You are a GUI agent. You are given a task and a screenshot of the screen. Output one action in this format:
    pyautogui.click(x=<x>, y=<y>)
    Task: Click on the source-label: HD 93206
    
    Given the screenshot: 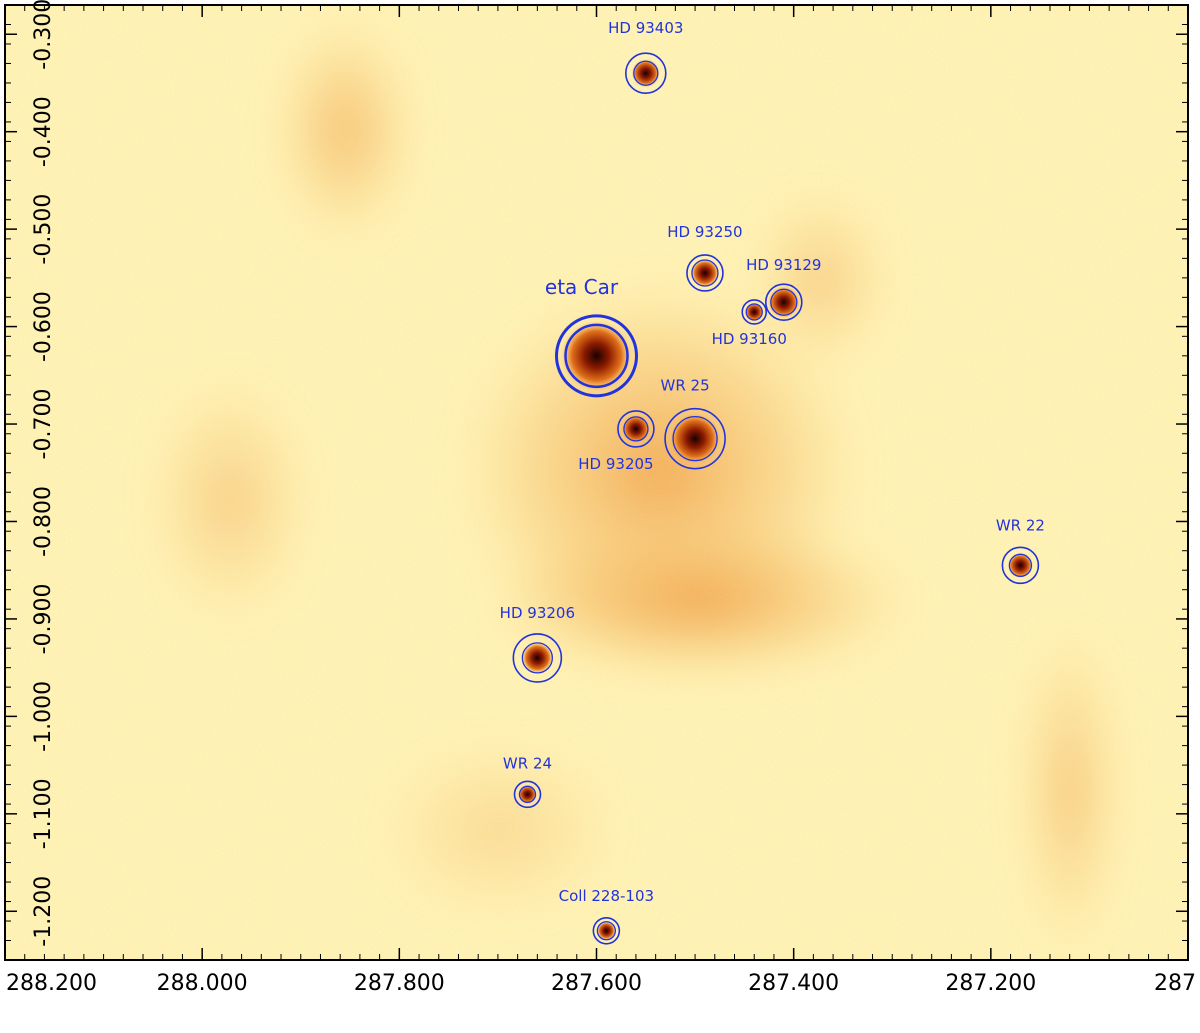 What is the action you would take?
    pyautogui.click(x=537, y=613)
    